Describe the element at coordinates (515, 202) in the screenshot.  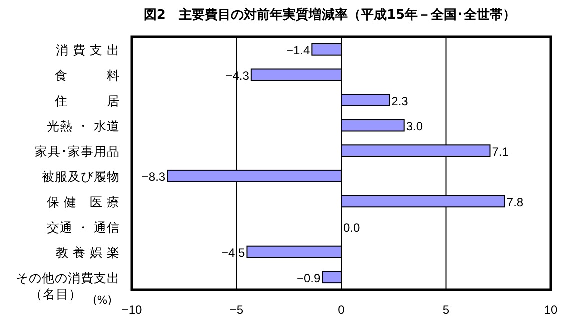
I see `data-label: 7.8` at that location.